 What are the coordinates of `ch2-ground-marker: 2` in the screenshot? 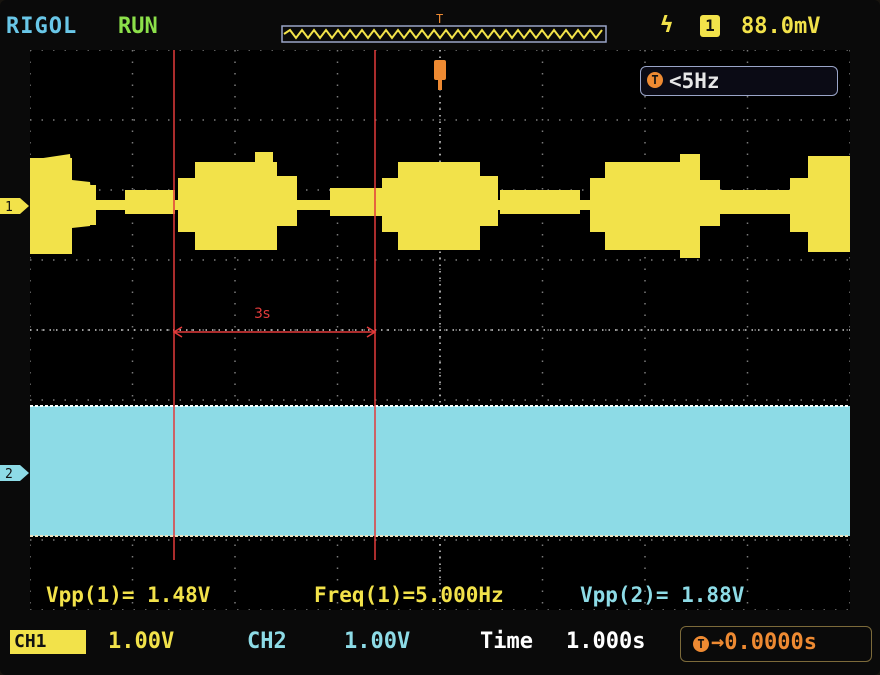 It's located at (15, 473).